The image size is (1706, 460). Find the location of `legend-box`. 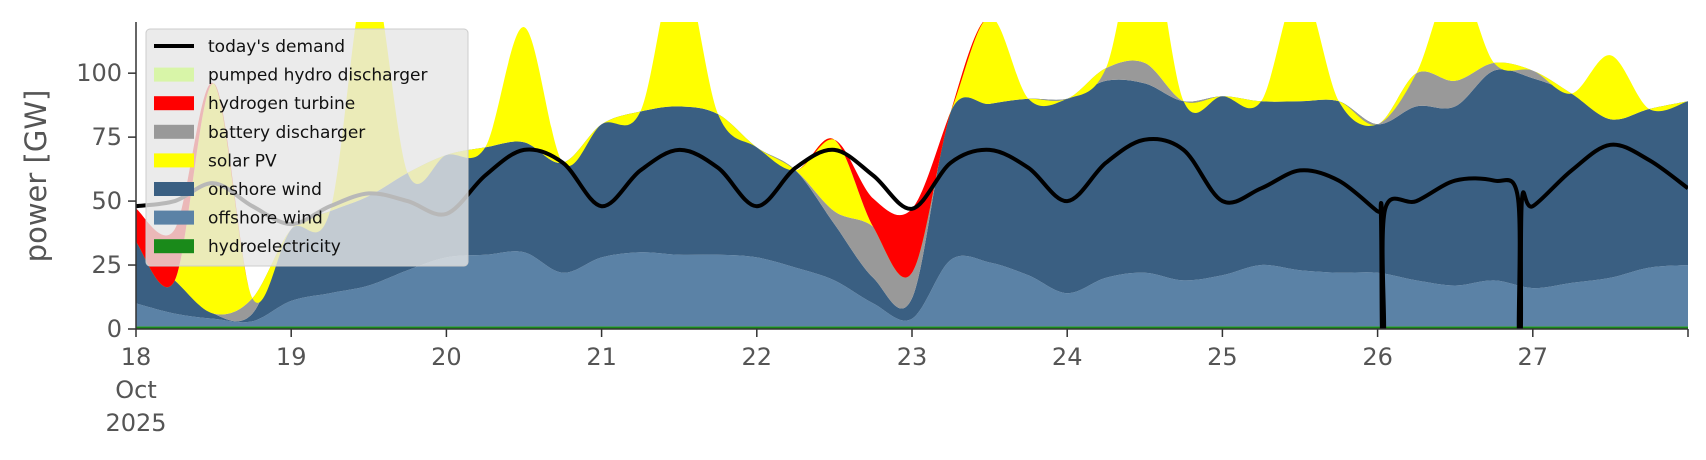

legend-box is located at coordinates (307, 147).